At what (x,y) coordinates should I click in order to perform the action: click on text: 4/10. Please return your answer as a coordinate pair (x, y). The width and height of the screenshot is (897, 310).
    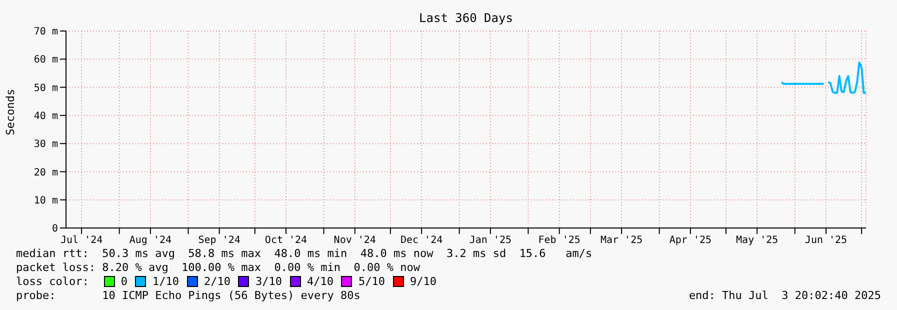
    Looking at the image, I should click on (320, 281).